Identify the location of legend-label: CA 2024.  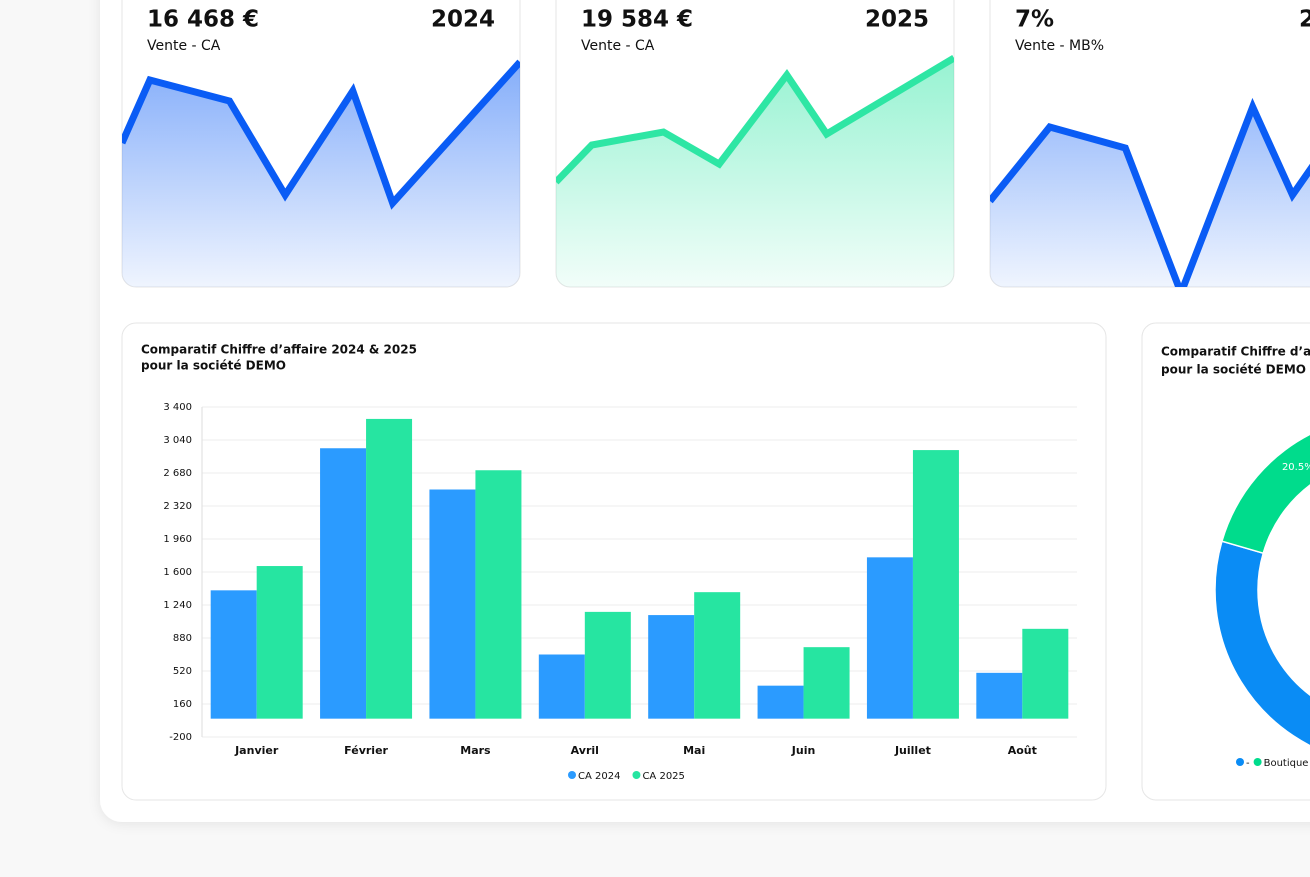
(599, 776).